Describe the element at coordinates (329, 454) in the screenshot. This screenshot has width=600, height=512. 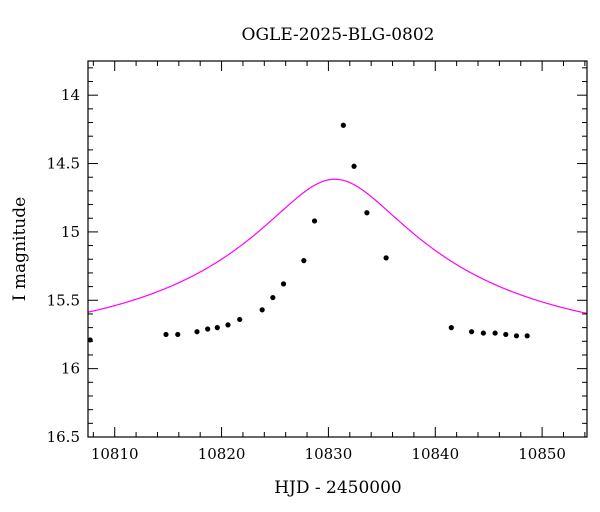
I see `x-tick-label: 10830` at that location.